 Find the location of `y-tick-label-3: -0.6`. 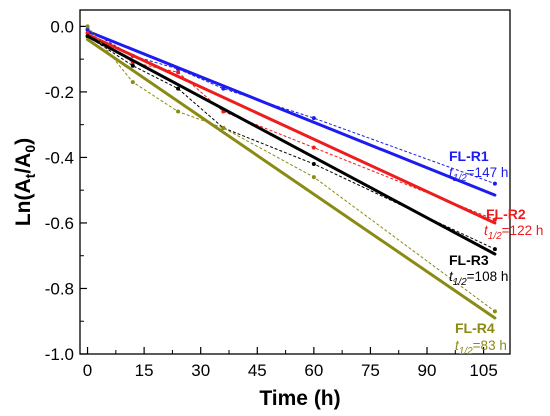

y-tick-label-3: -0.6 is located at coordinates (59, 223).